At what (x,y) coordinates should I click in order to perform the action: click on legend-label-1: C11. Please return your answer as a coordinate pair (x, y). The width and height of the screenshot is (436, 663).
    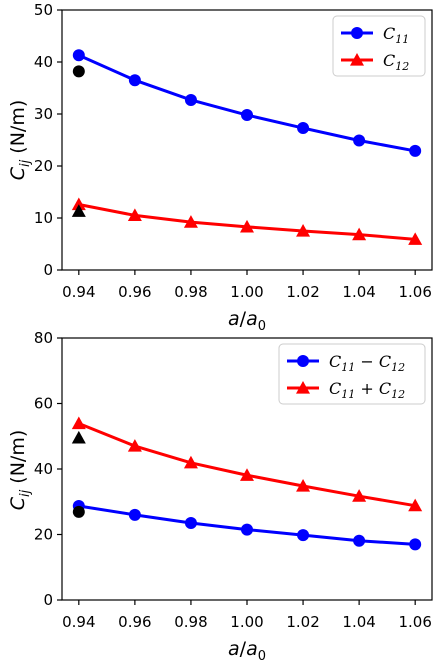
    Looking at the image, I should click on (396, 35).